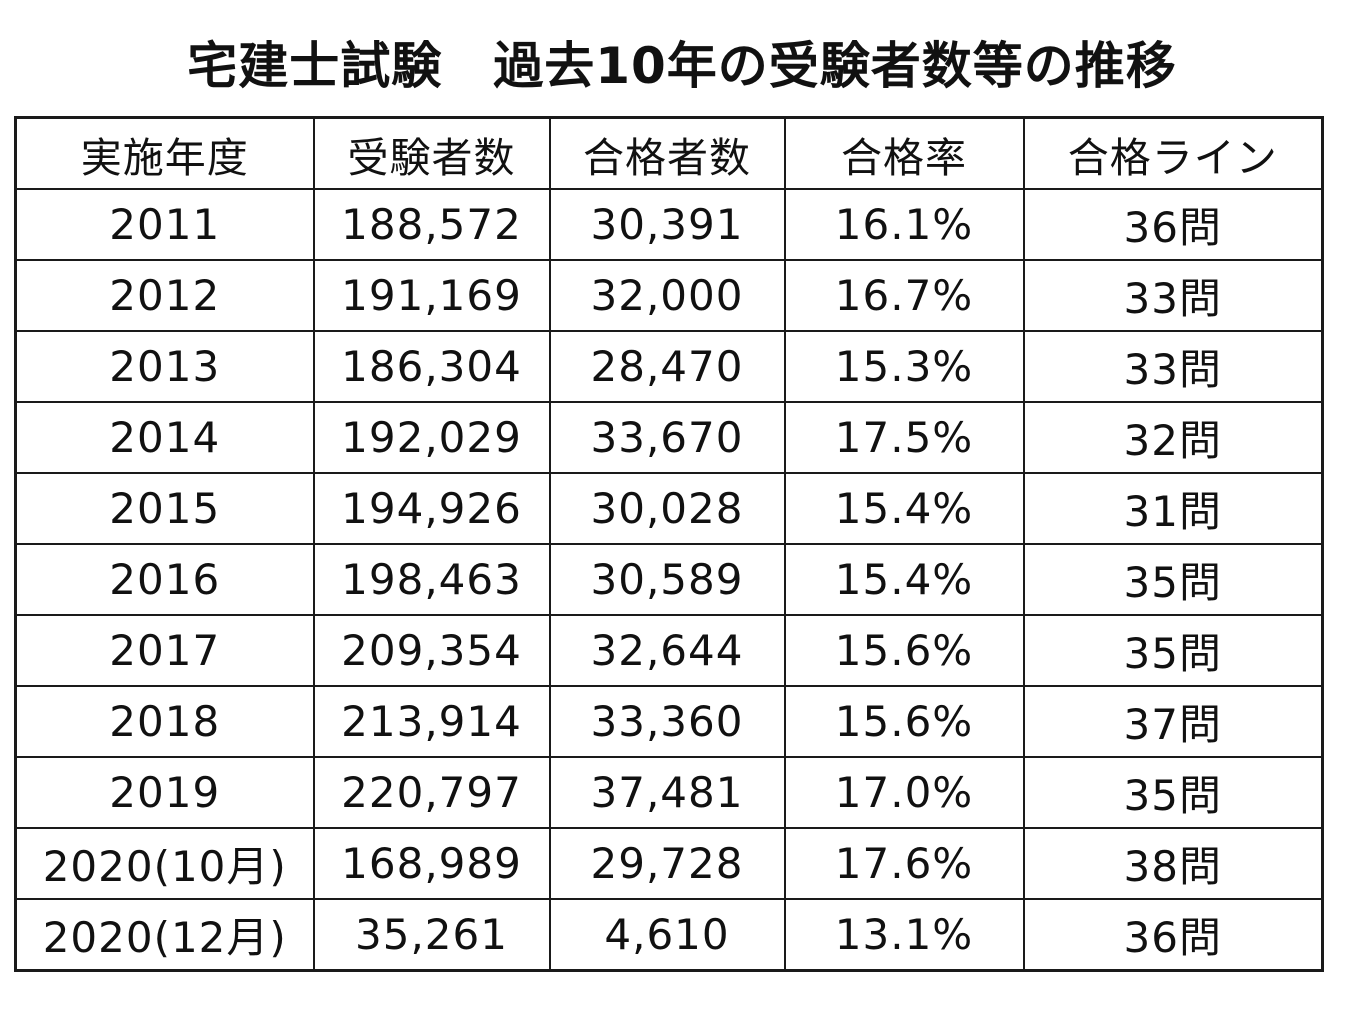 The height and width of the screenshot is (1010, 1364). Describe the element at coordinates (164, 295) in the screenshot. I see `year-cell: 2012` at that location.